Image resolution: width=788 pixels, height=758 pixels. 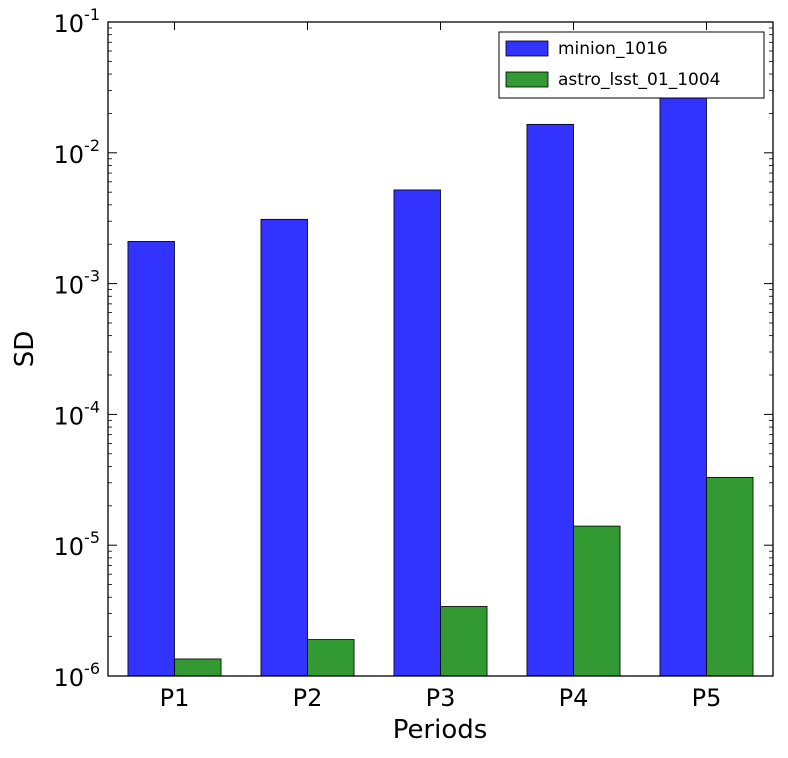 I want to click on y-axis-title: SD, so click(x=25, y=349).